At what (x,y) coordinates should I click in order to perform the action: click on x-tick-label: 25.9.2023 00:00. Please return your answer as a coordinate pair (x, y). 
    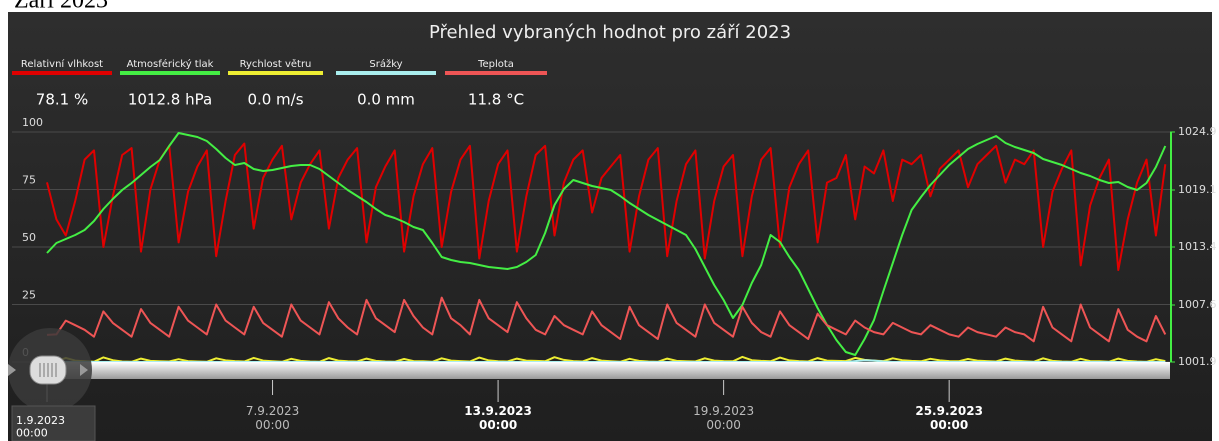
    Looking at the image, I should click on (949, 418).